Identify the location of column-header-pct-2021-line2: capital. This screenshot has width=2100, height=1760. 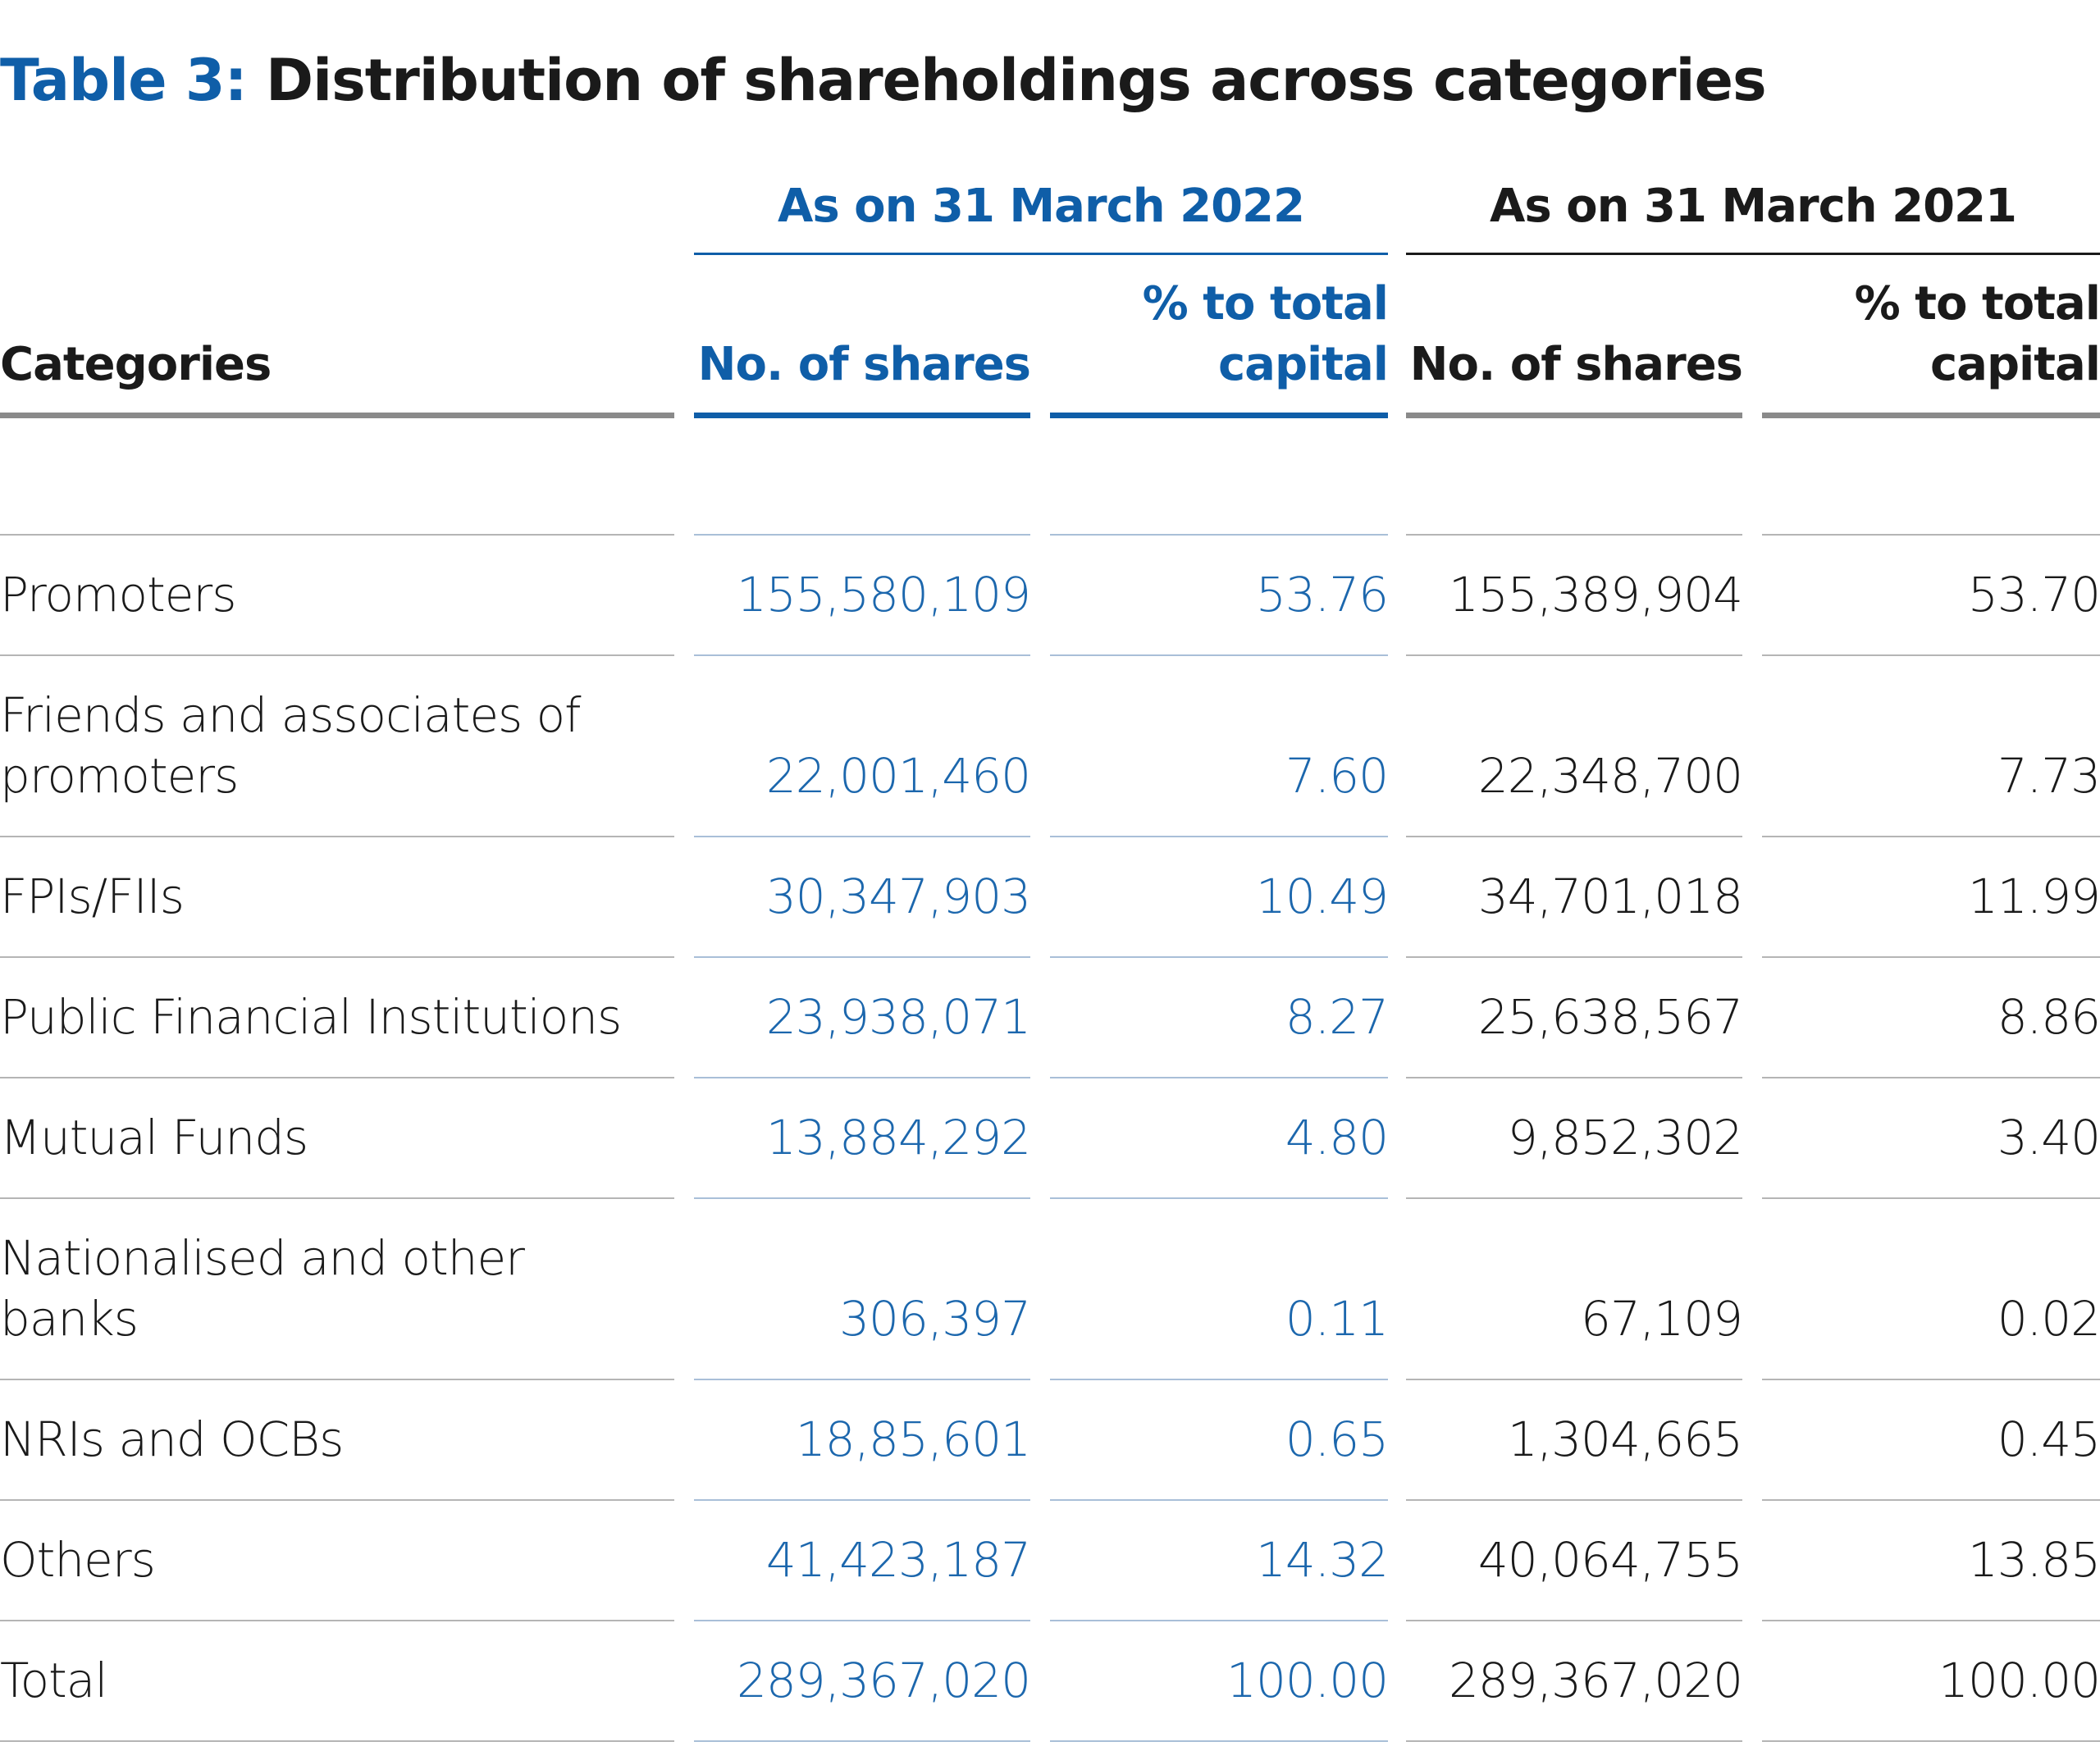
(2015, 364).